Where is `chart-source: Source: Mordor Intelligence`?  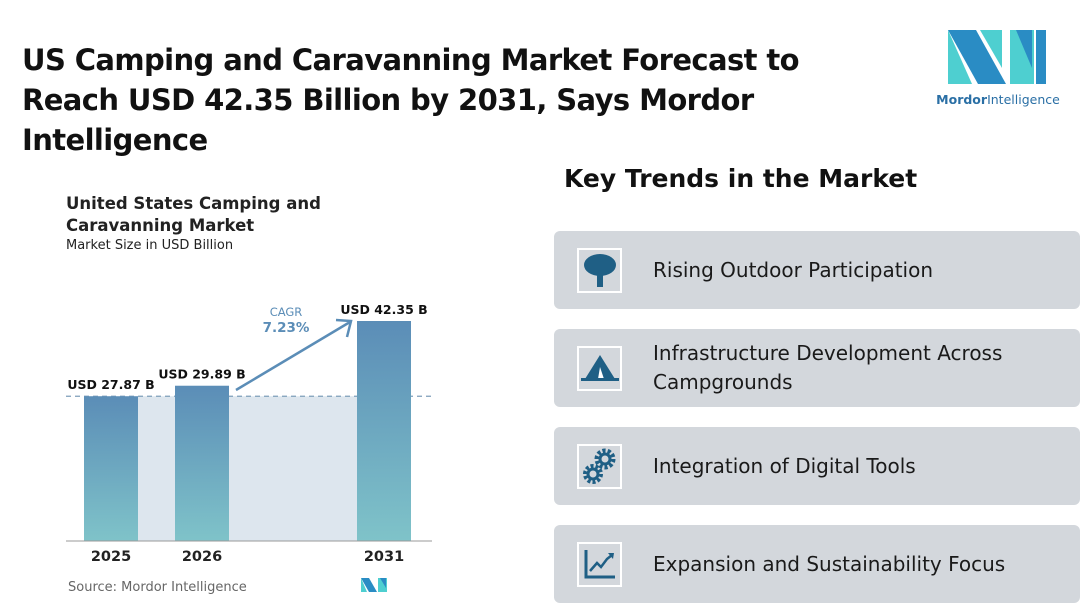 chart-source: Source: Mordor Intelligence is located at coordinates (157, 587).